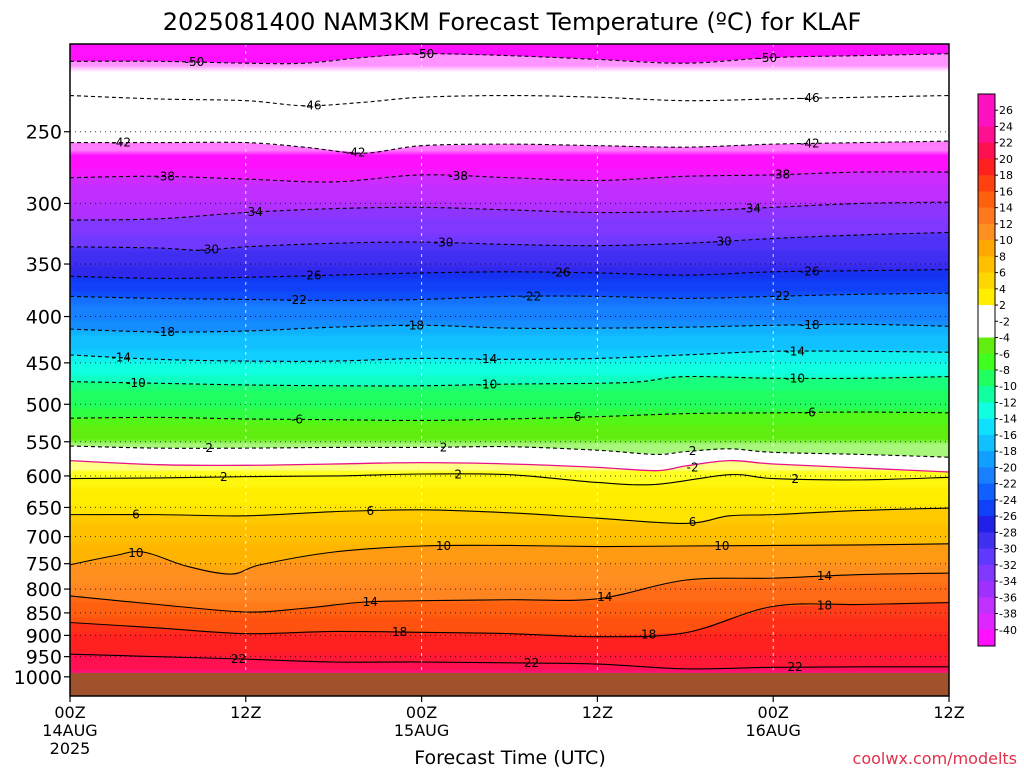 The image size is (1024, 772). What do you see at coordinates (772, 730) in the screenshot?
I see `x-tick-date: 16AUG` at bounding box center [772, 730].